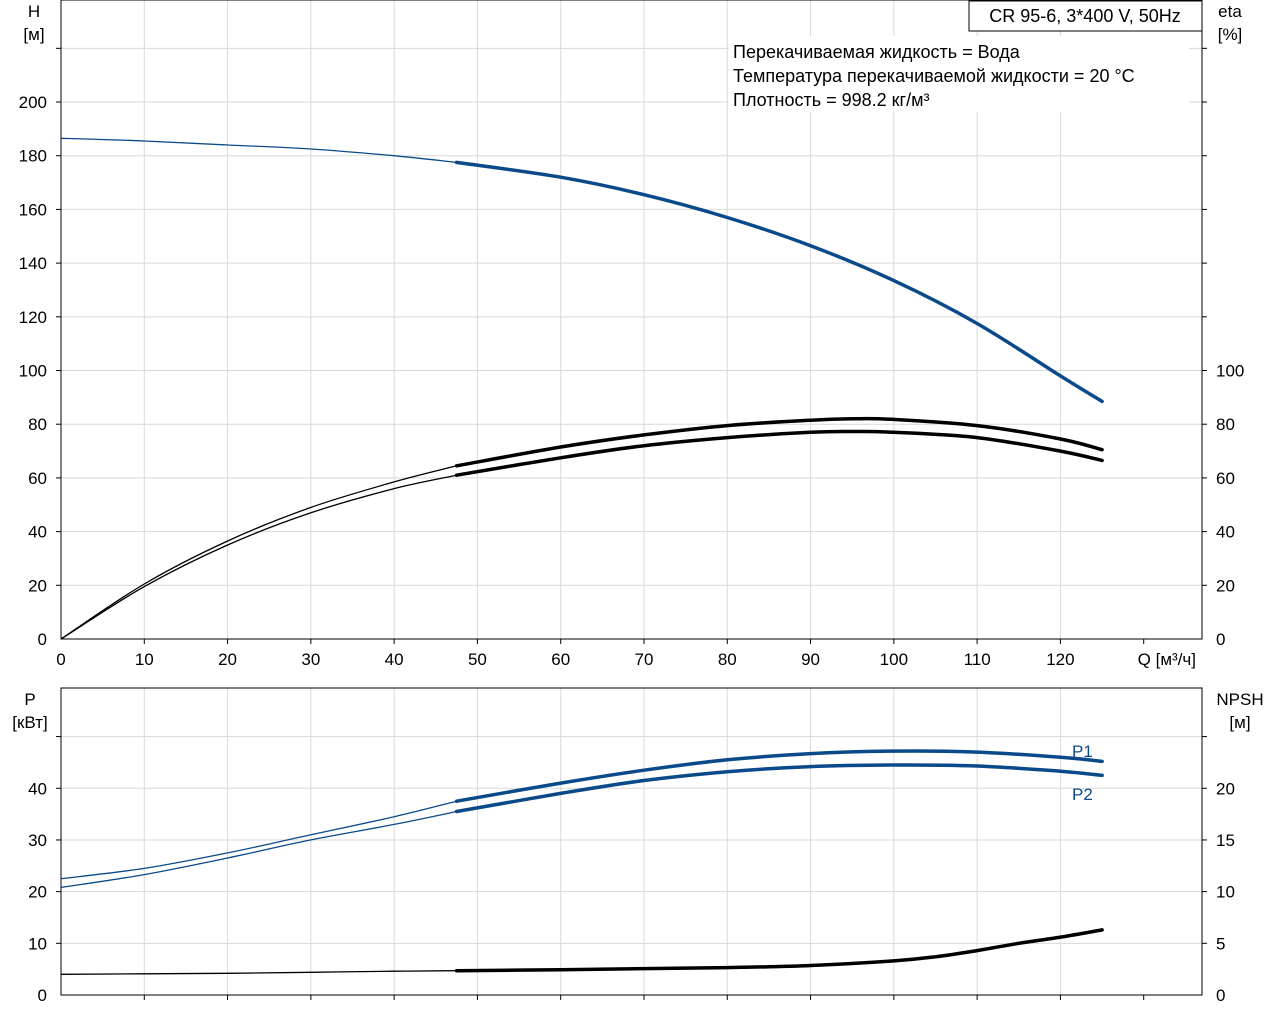 The image size is (1280, 1024). I want to click on right-tick-label: 5, so click(1220, 943).